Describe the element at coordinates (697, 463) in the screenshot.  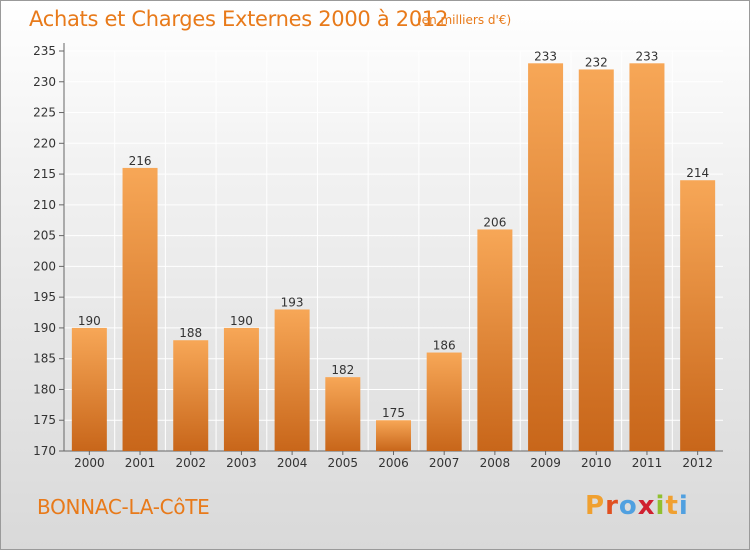
I see `x-tick-label: 2012` at that location.